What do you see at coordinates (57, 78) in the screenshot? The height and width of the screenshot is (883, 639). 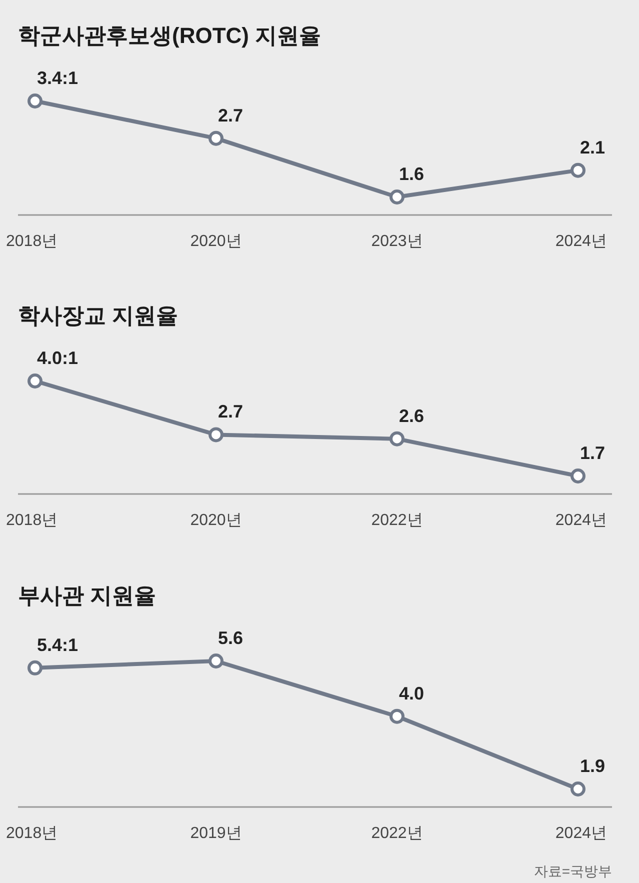 I see `data-label: 3.4:1` at bounding box center [57, 78].